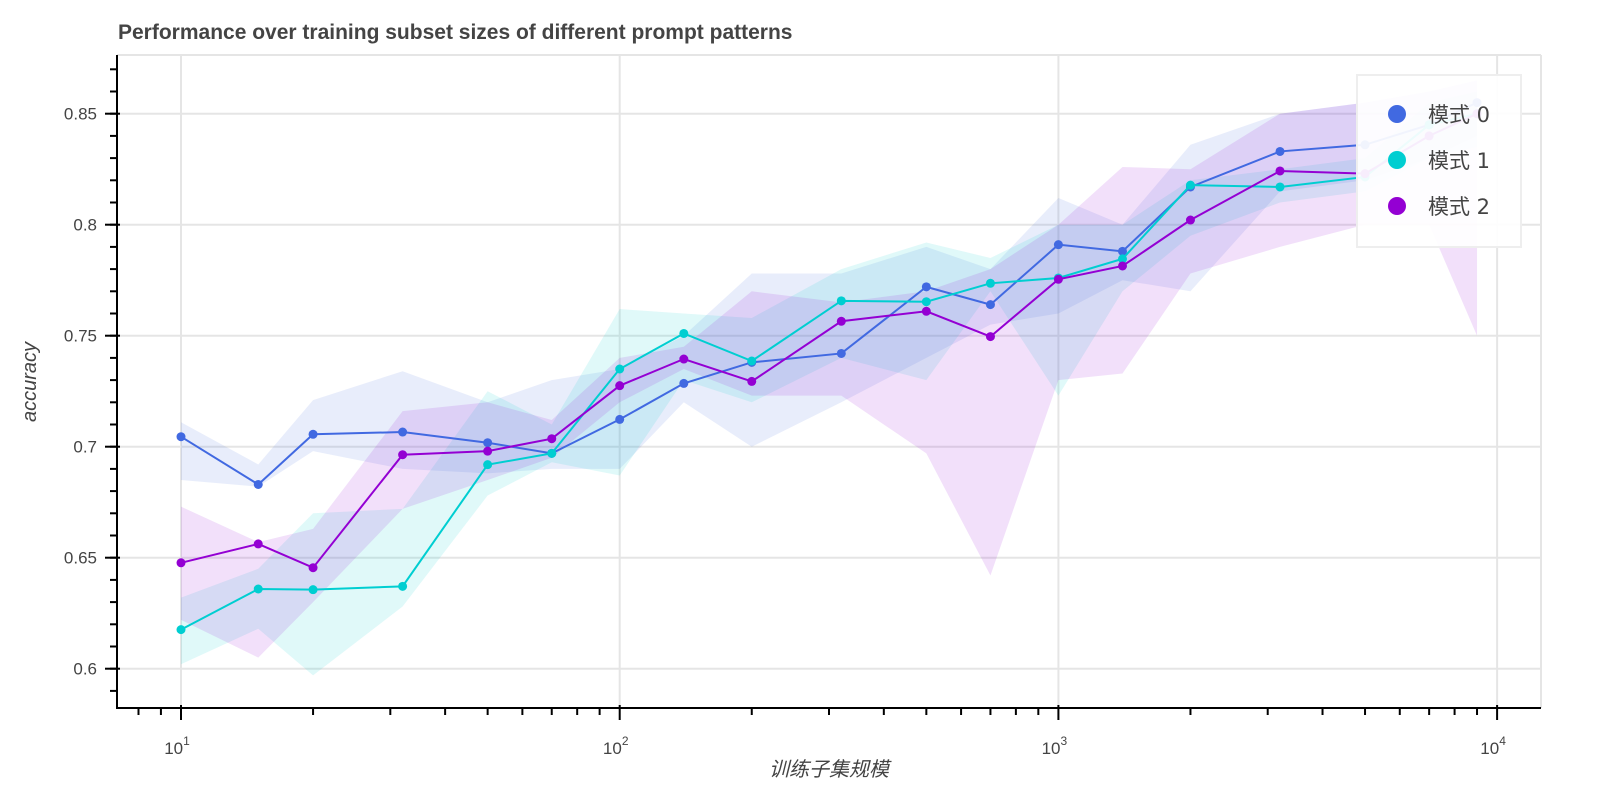 This screenshot has height=800, width=1600. What do you see at coordinates (1064, 741) in the screenshot?
I see `x-tick-exponent: 3` at bounding box center [1064, 741].